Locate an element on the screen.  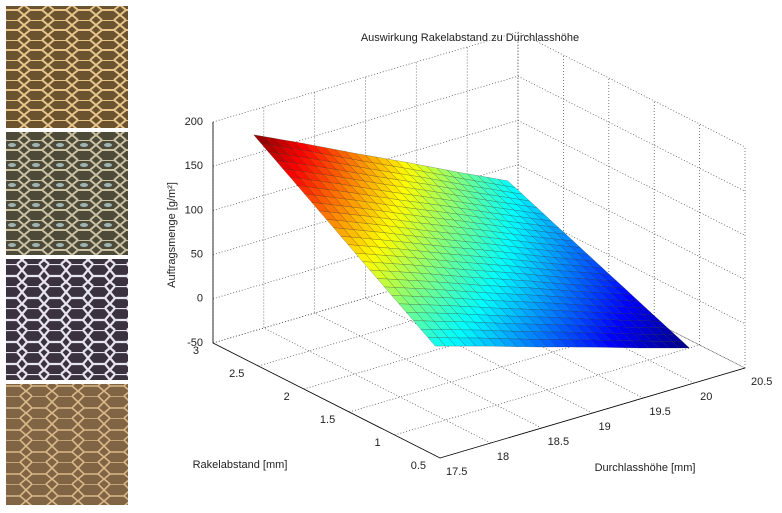
x-tick-label: 2.5 is located at coordinates (236, 374).